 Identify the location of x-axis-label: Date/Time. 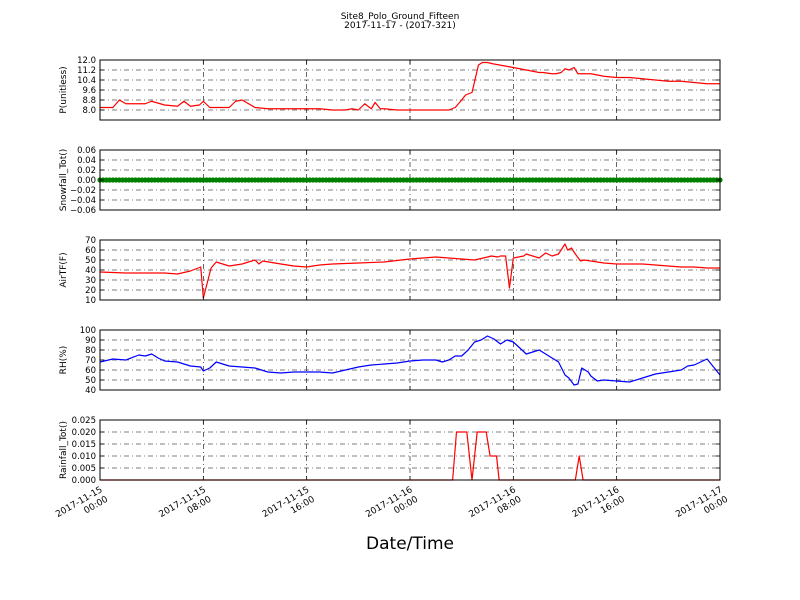
(410, 544).